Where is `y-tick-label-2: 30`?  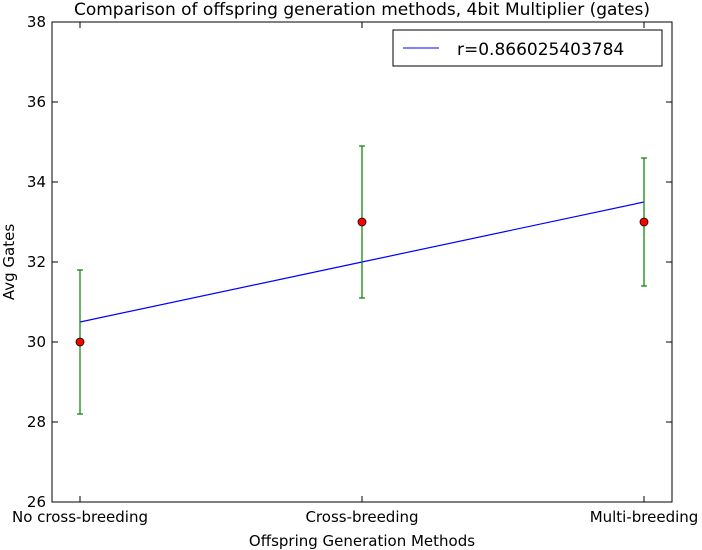 y-tick-label-2: 30 is located at coordinates (36, 342).